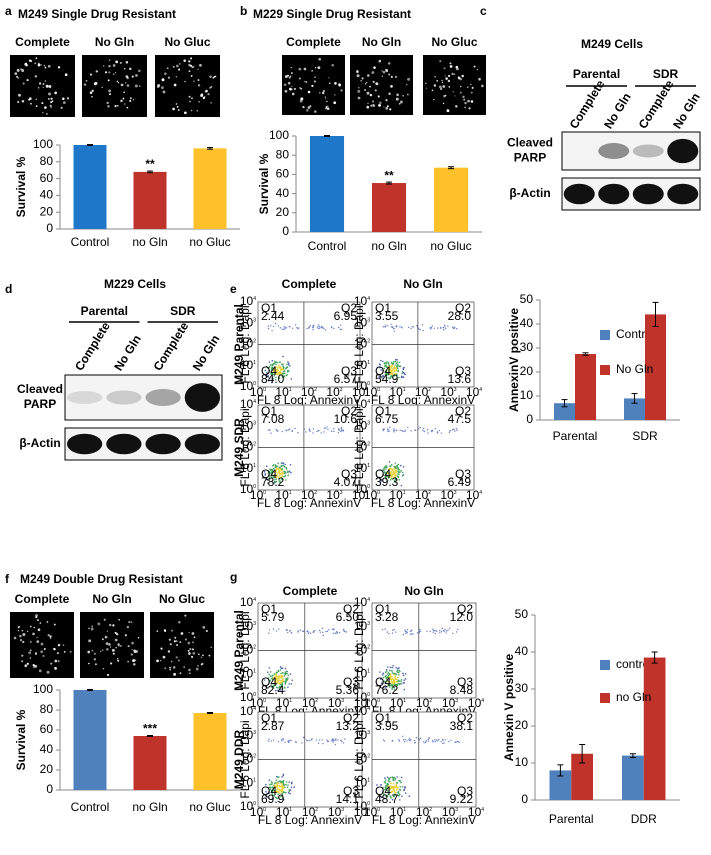  What do you see at coordinates (666, 74) in the screenshot?
I see `blot-group: SDR` at bounding box center [666, 74].